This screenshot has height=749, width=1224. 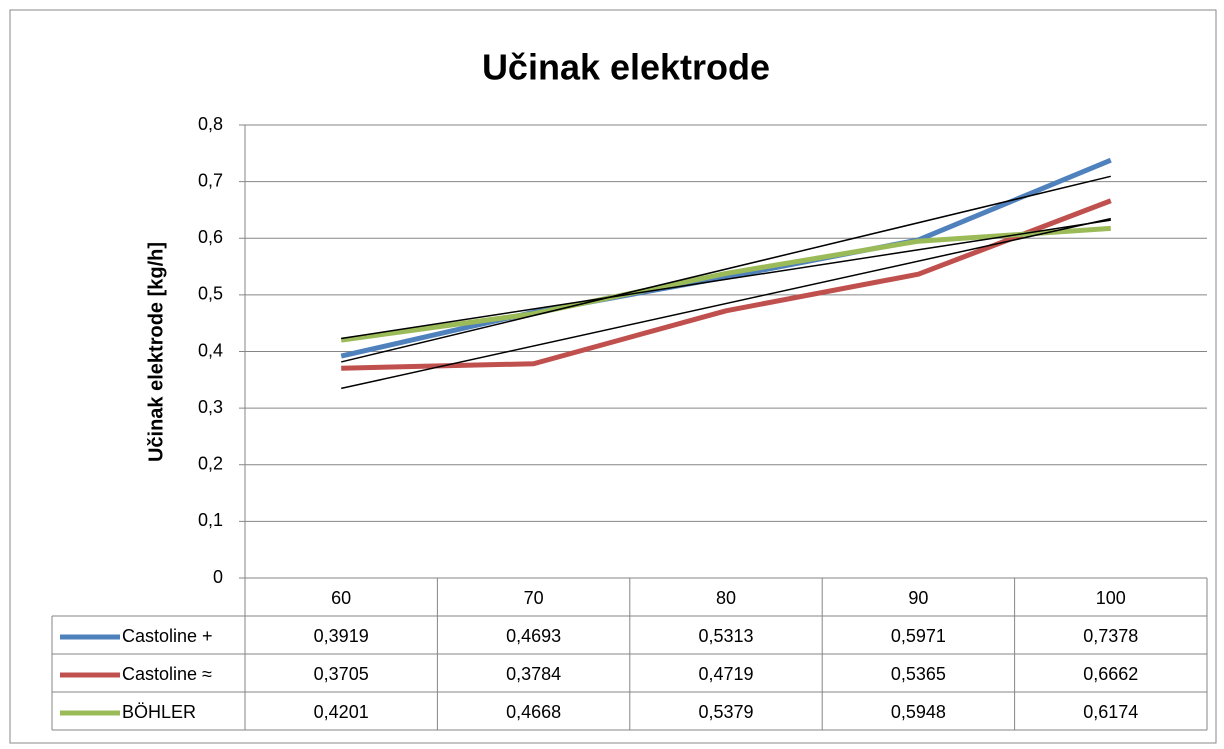 I want to click on table-value: 0,3784, so click(x=533, y=674).